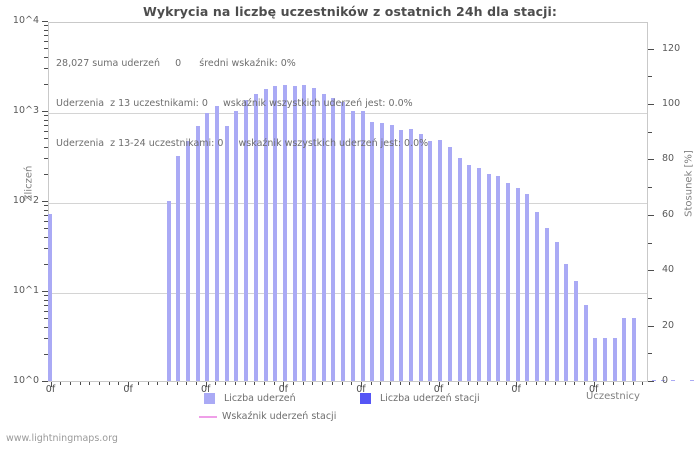 This screenshot has height=450, width=700. Describe the element at coordinates (365, 398) in the screenshot. I see `legend-swatch-liczba-uderzen-stacji` at that location.